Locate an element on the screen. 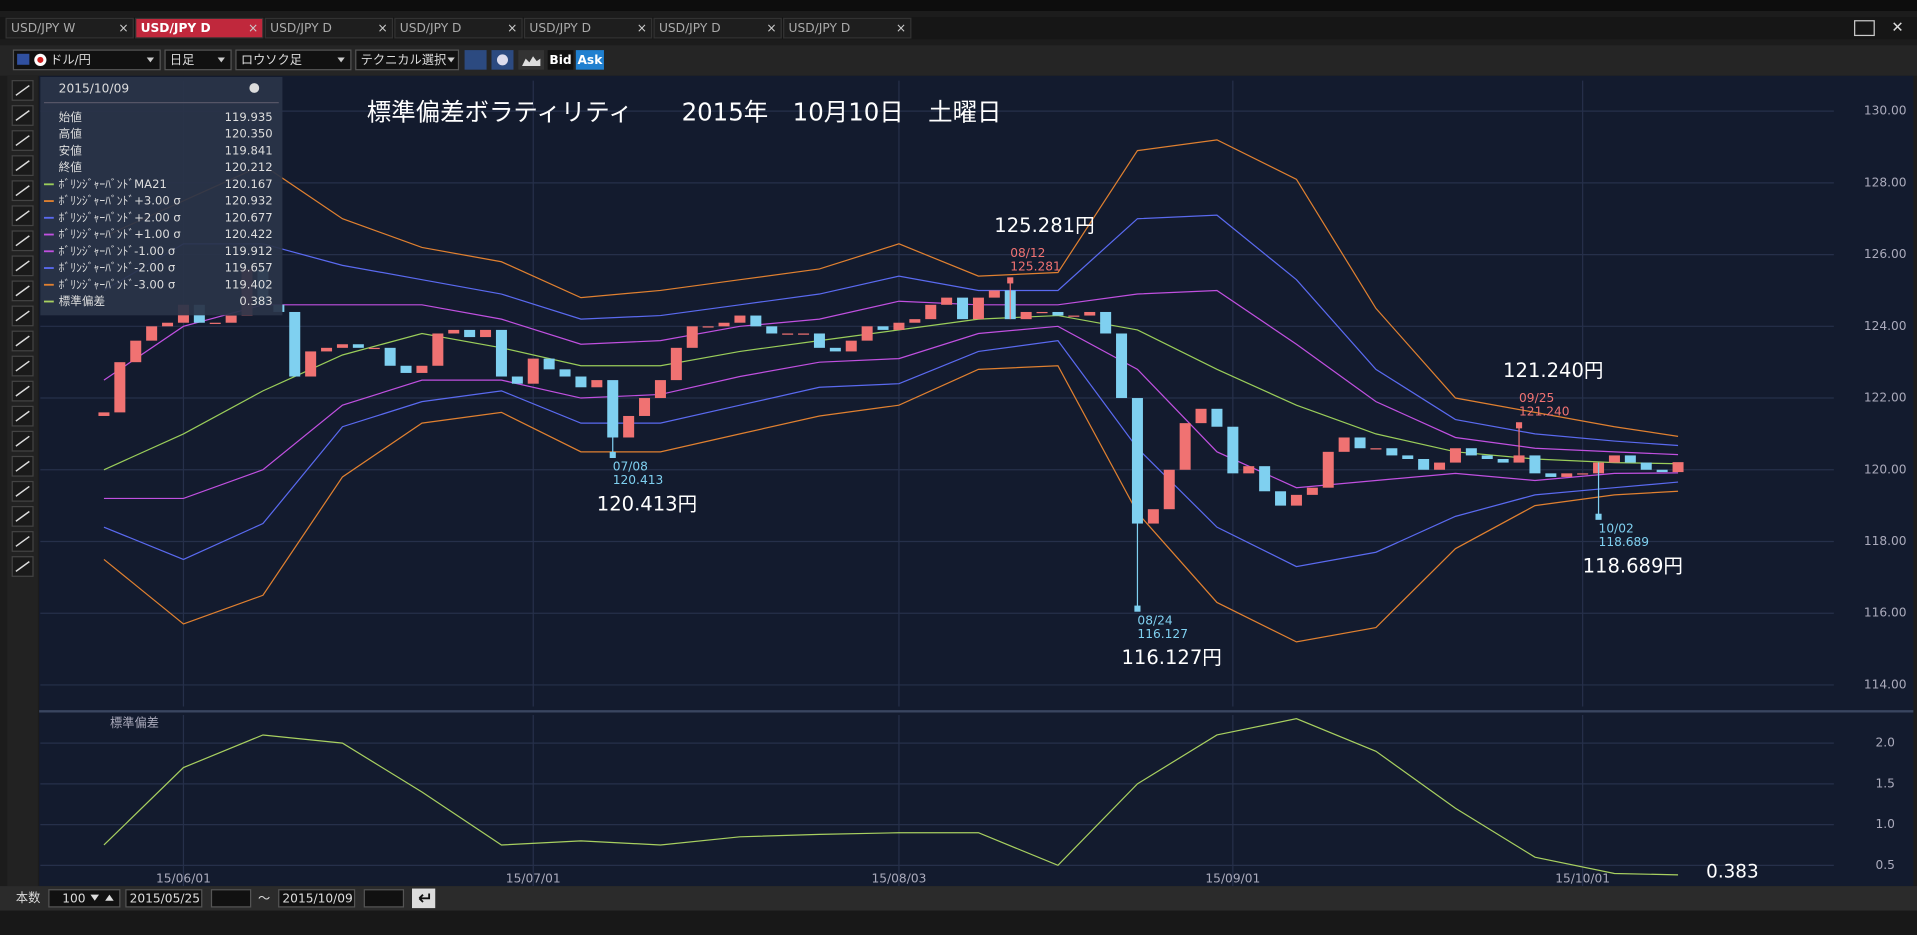 The image size is (1917, 935). annotation-value: 116.127 is located at coordinates (1162, 634).